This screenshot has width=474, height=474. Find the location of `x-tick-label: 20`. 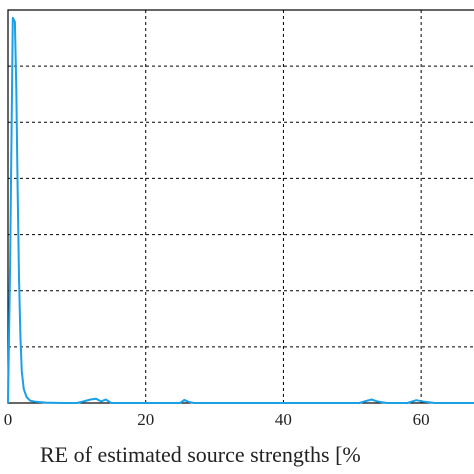

x-tick-label: 20 is located at coordinates (145, 419).